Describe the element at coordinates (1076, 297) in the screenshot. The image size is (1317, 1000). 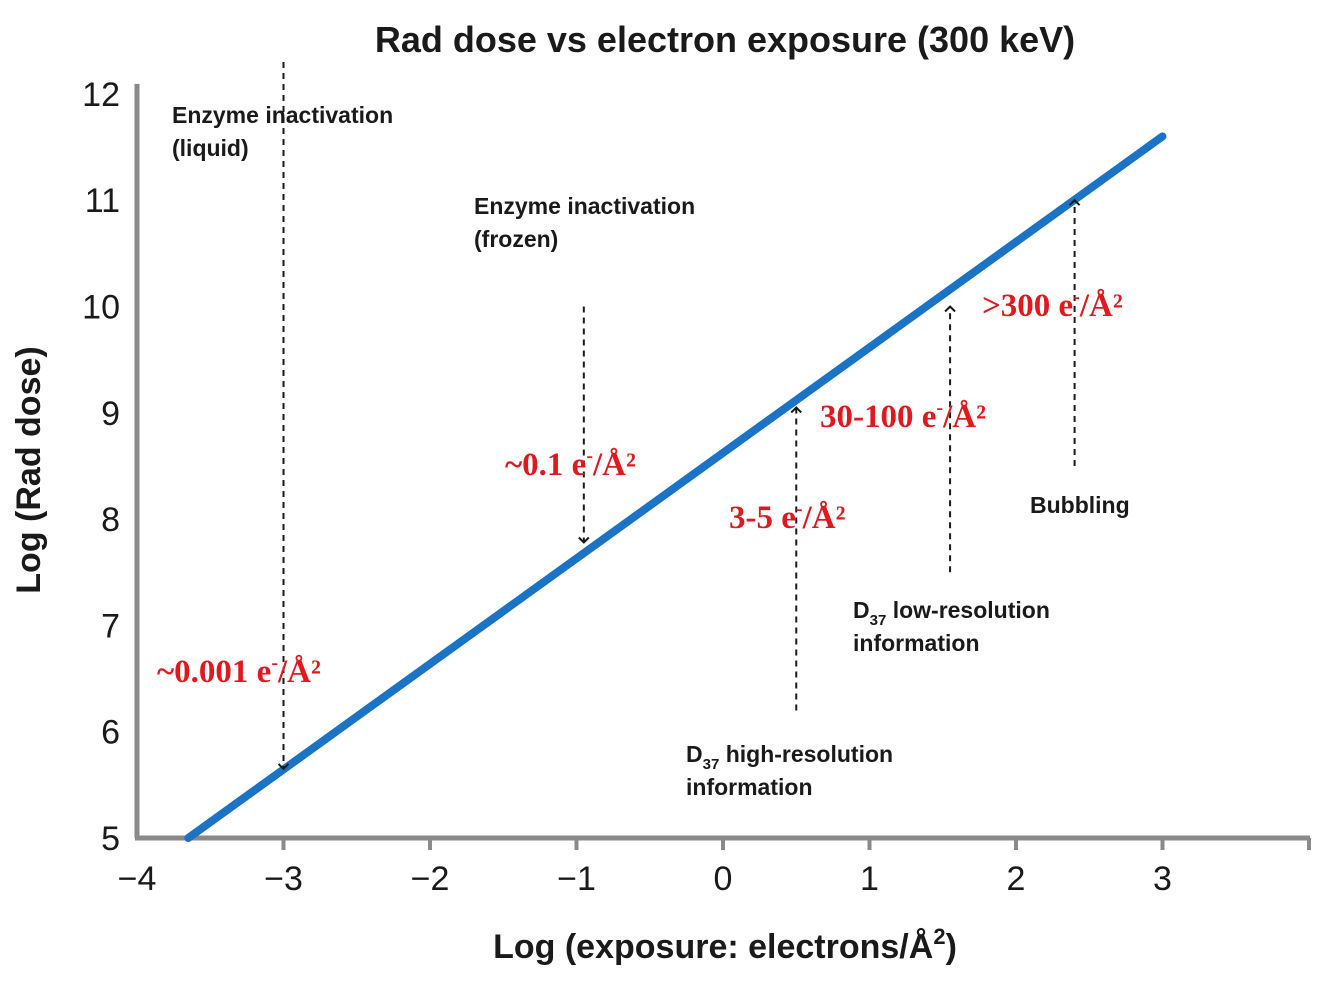
I see `dose-label-300-sup: -` at that location.